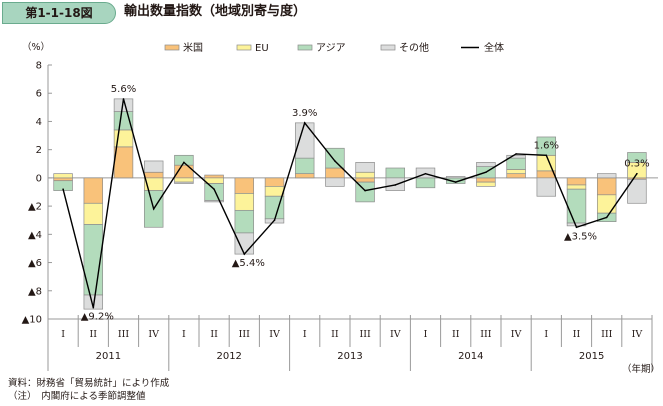  I want to click on data-label: 1.6%, so click(546, 145).